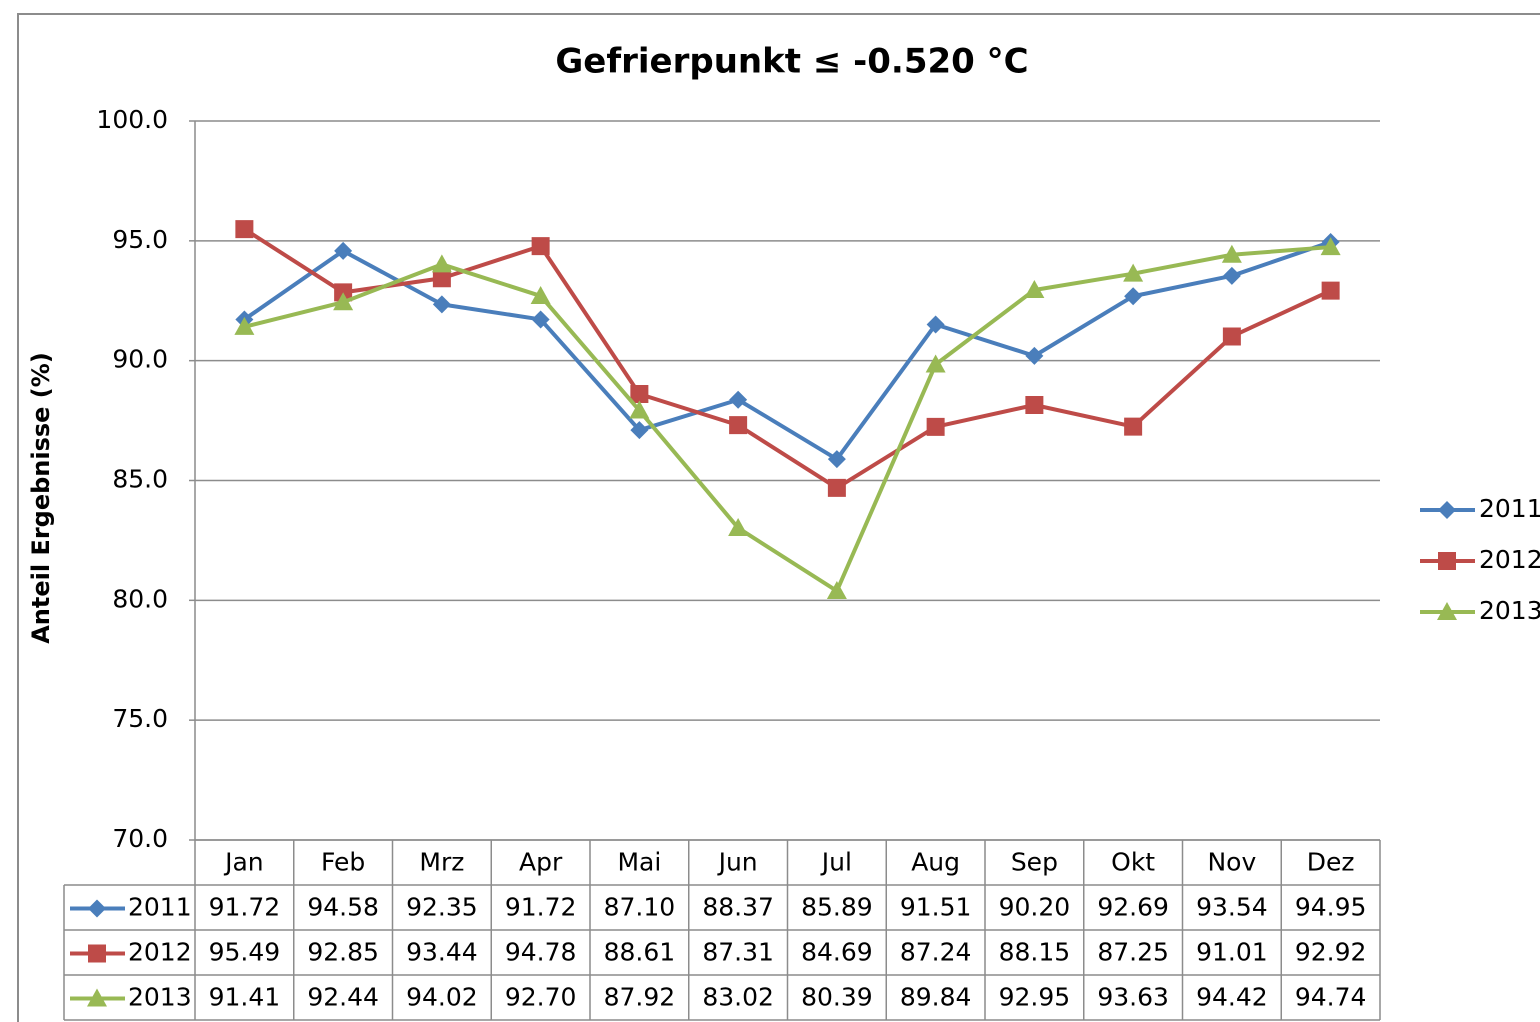 The width and height of the screenshot is (1540, 1022). What do you see at coordinates (737, 862) in the screenshot?
I see `x-tick-label: Jun` at bounding box center [737, 862].